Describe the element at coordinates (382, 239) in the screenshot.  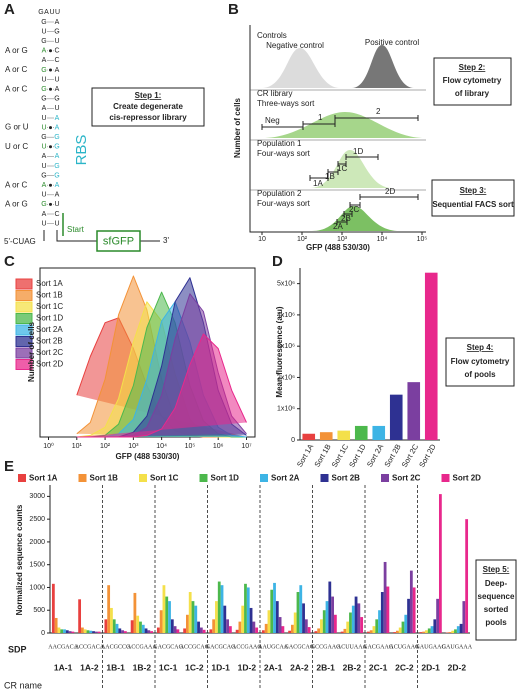
I see `x-tick-label: 10⁴` at that location.